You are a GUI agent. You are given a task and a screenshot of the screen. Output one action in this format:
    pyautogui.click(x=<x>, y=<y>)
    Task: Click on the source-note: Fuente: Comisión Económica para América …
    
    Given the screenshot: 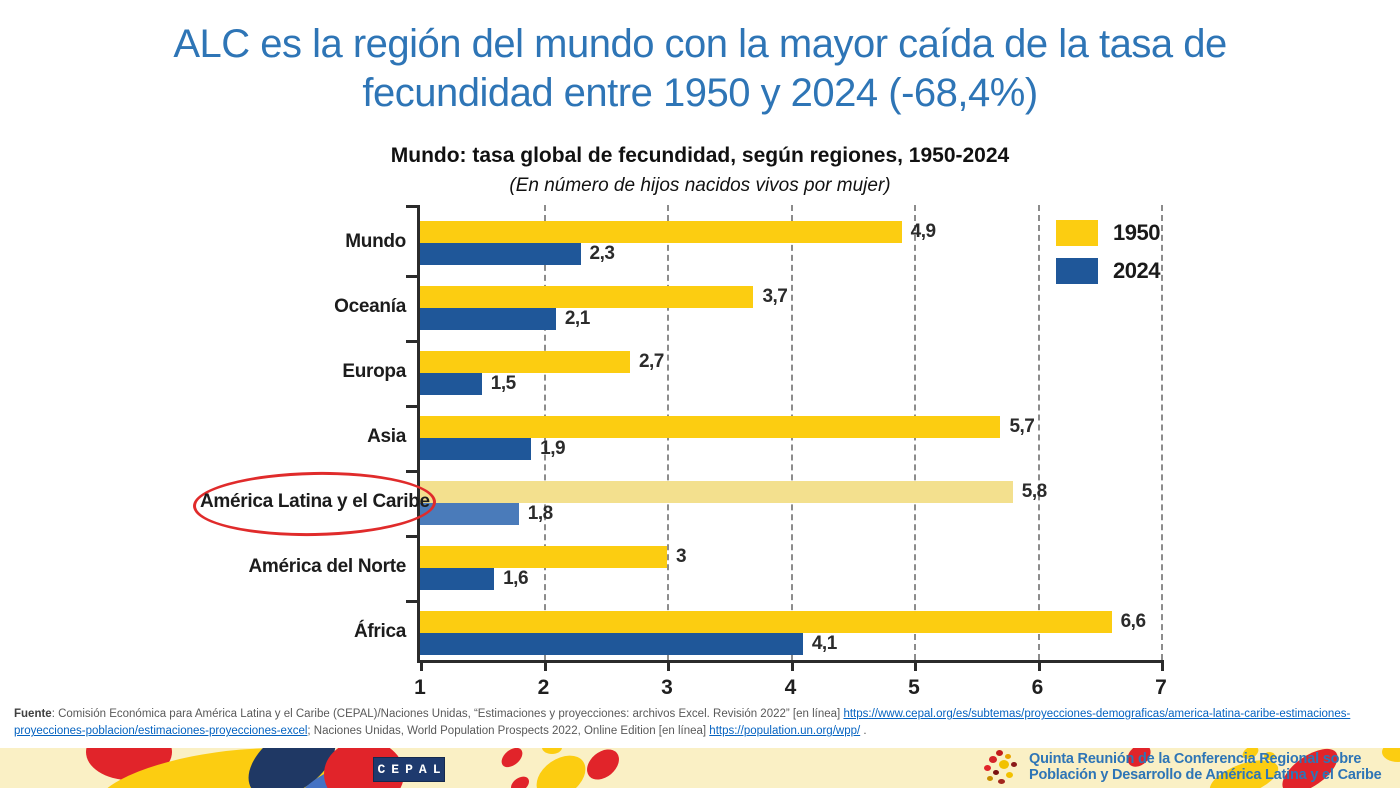 What is the action you would take?
    pyautogui.click(x=703, y=723)
    